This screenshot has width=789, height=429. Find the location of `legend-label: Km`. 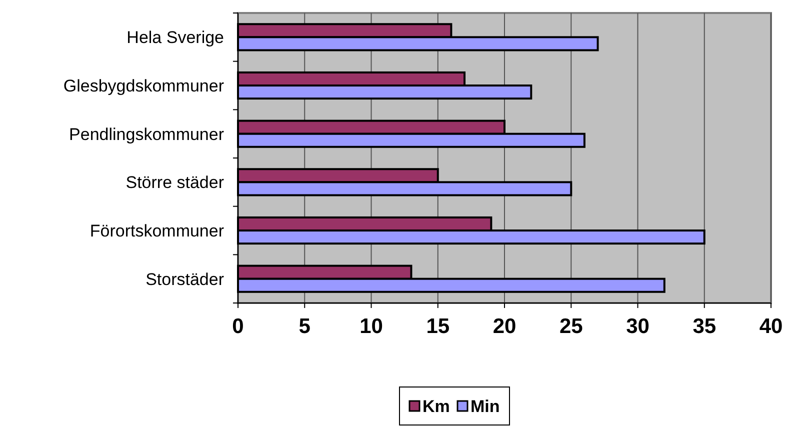

legend-label: Km is located at coordinates (436, 406).